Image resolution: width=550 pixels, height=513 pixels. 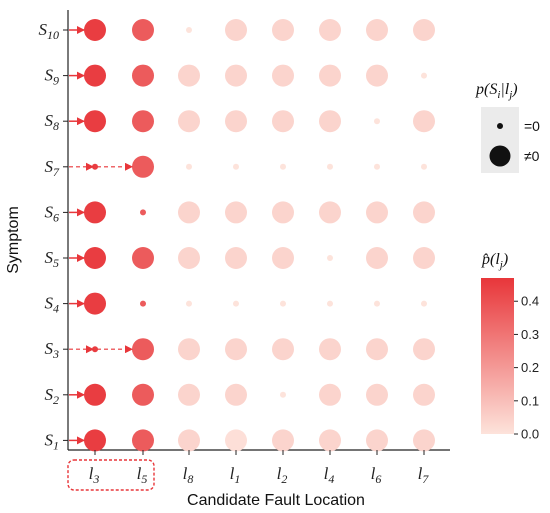 What do you see at coordinates (189, 75) in the screenshot?
I see `bubble-S9-l8` at bounding box center [189, 75].